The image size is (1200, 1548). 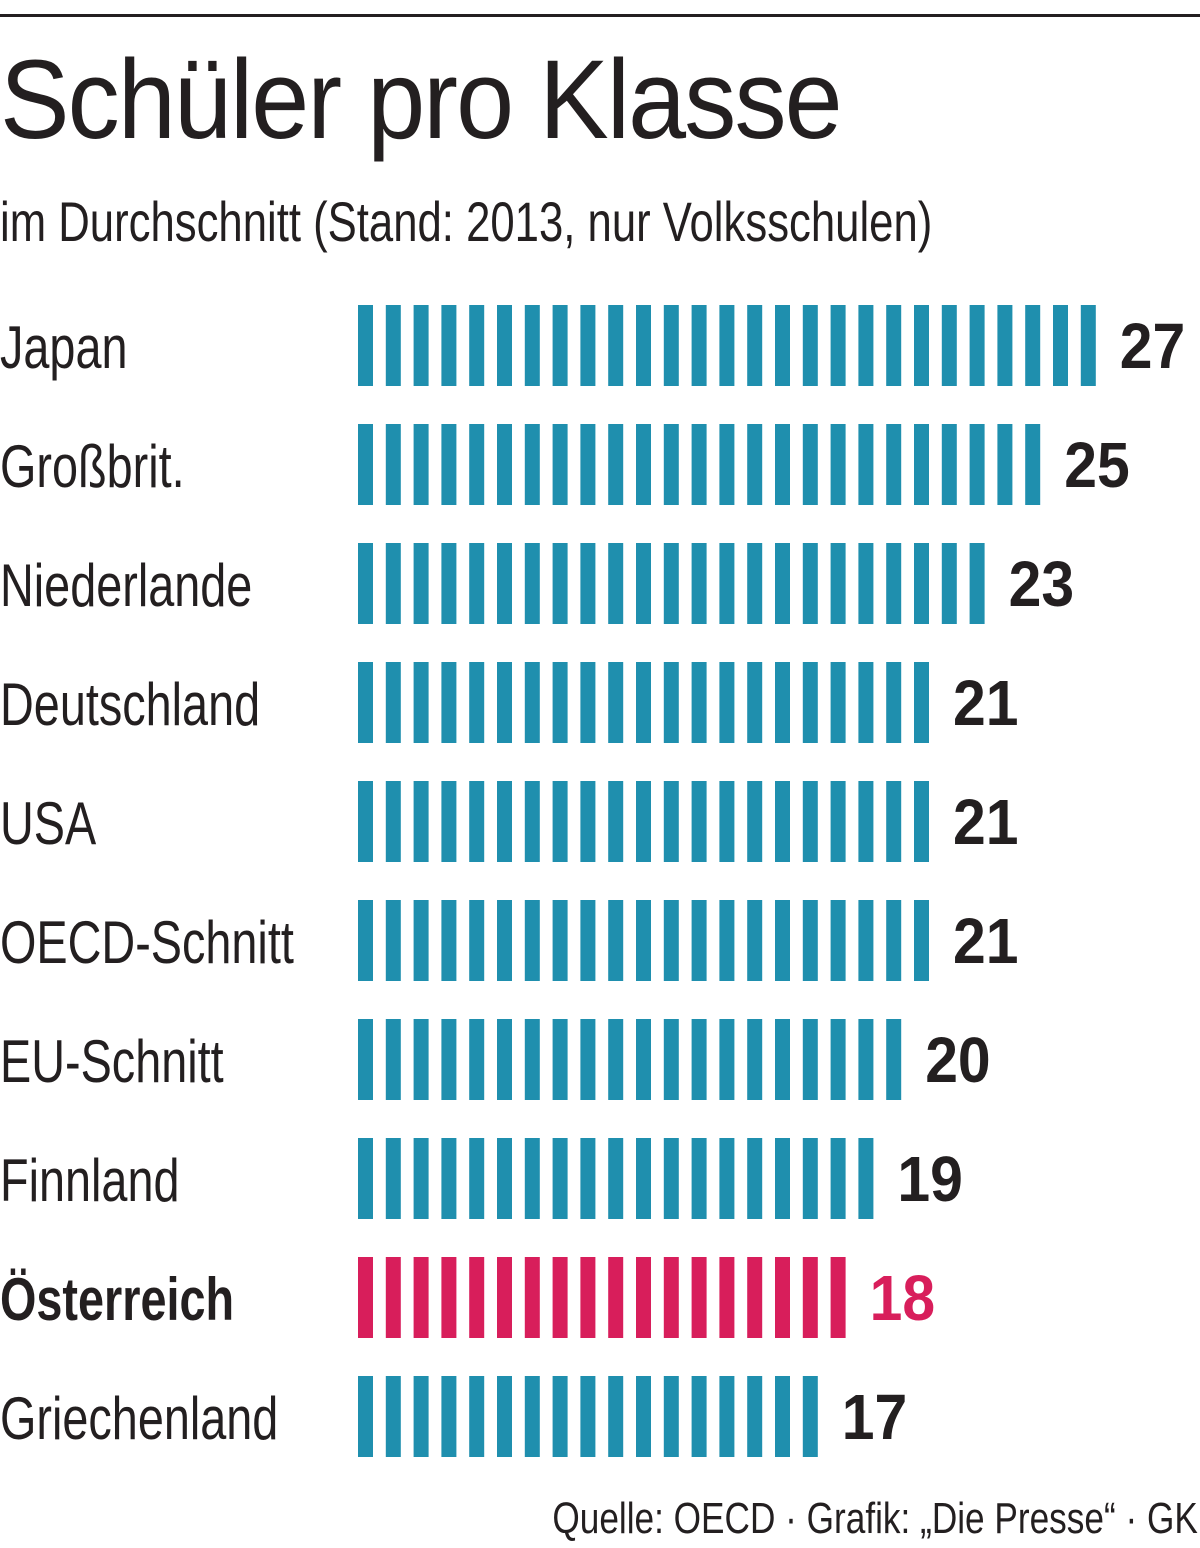 What do you see at coordinates (467, 1297) in the screenshot?
I see `bar-row: Österreich 18` at bounding box center [467, 1297].